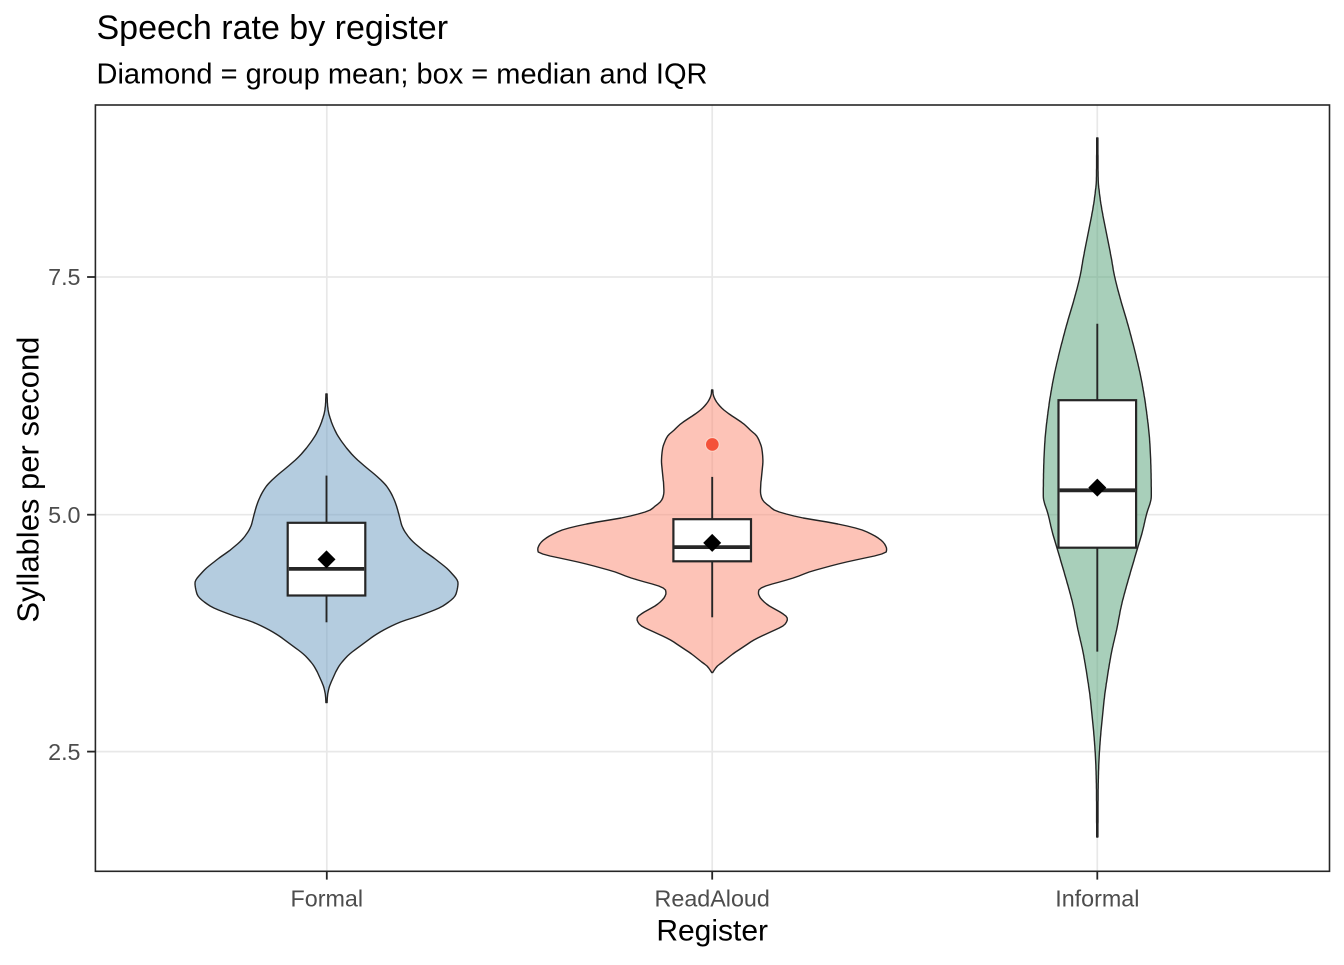  What do you see at coordinates (64, 515) in the screenshot?
I see `svg-text: 5.0` at bounding box center [64, 515].